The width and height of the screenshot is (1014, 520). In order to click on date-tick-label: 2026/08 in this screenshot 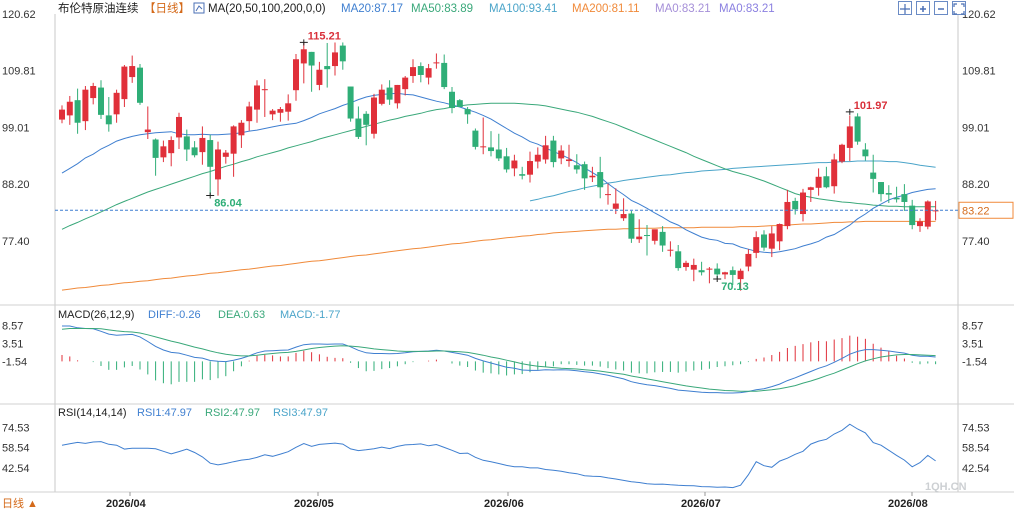, I will do `click(908, 504)`.